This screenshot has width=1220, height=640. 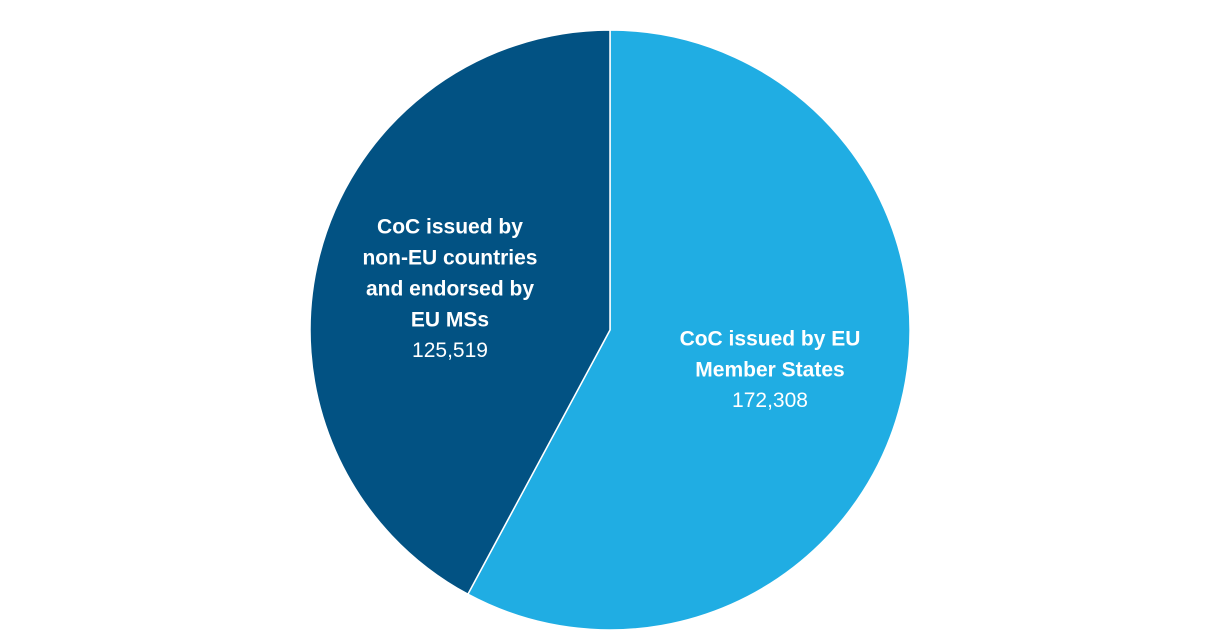 I want to click on slice-label-line: EU MSs, so click(x=450, y=319).